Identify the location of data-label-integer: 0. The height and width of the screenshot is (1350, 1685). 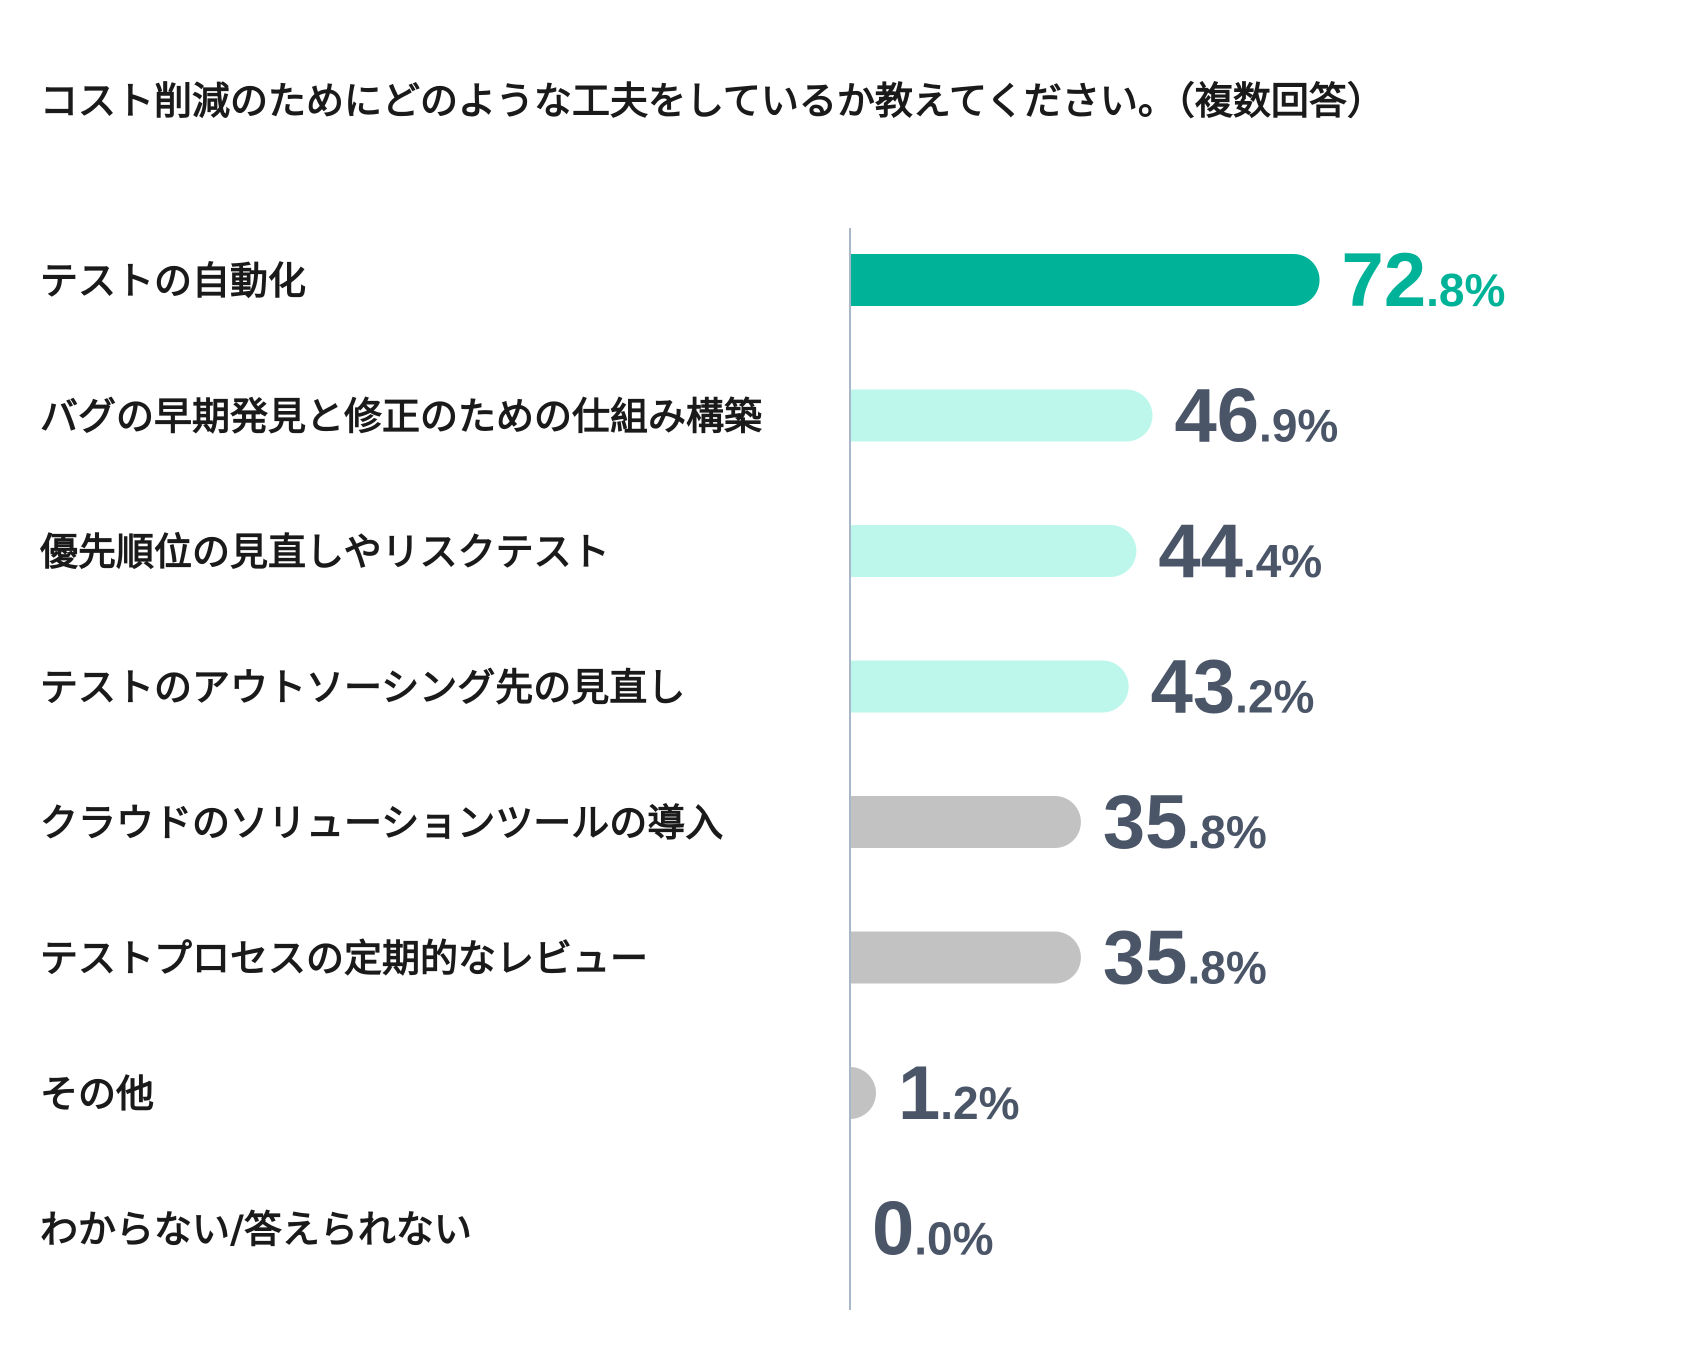
(893, 1229).